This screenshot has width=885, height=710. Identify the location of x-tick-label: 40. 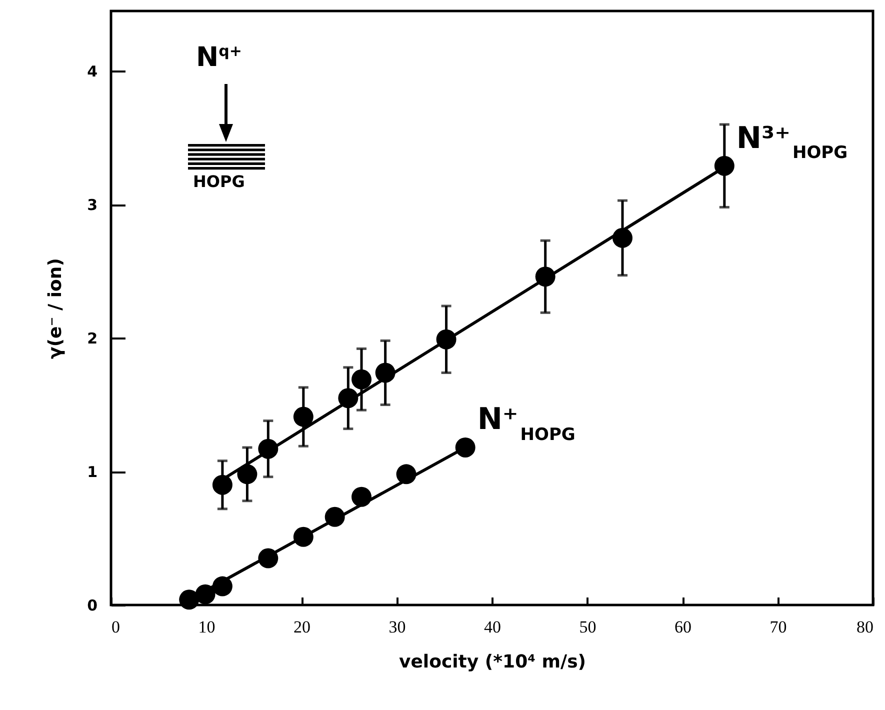
(492, 627).